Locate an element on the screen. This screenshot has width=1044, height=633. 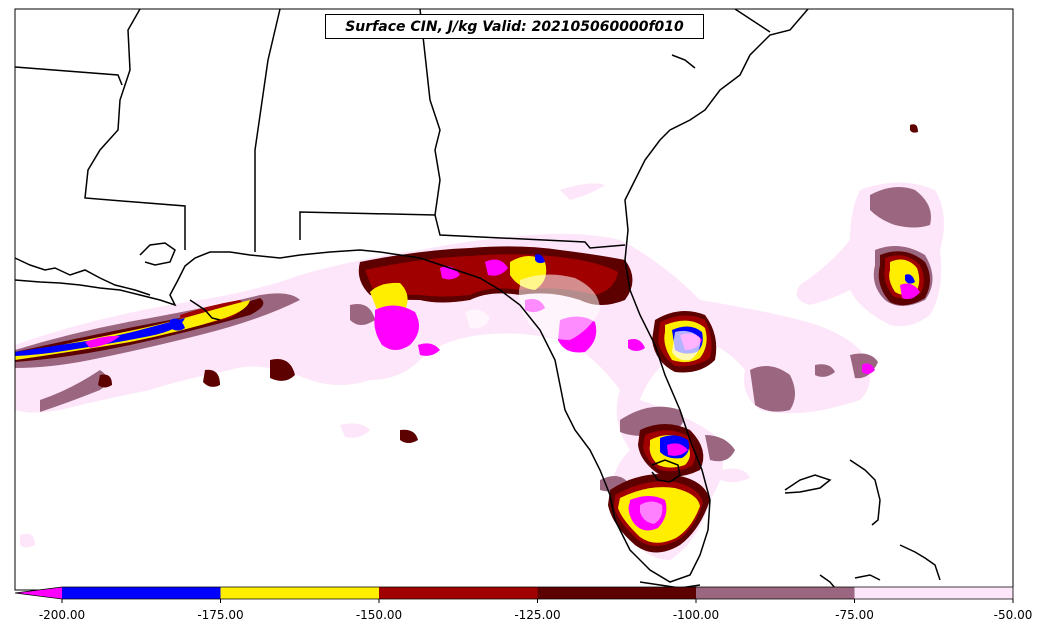
colorbar is located at coordinates (514, 594).